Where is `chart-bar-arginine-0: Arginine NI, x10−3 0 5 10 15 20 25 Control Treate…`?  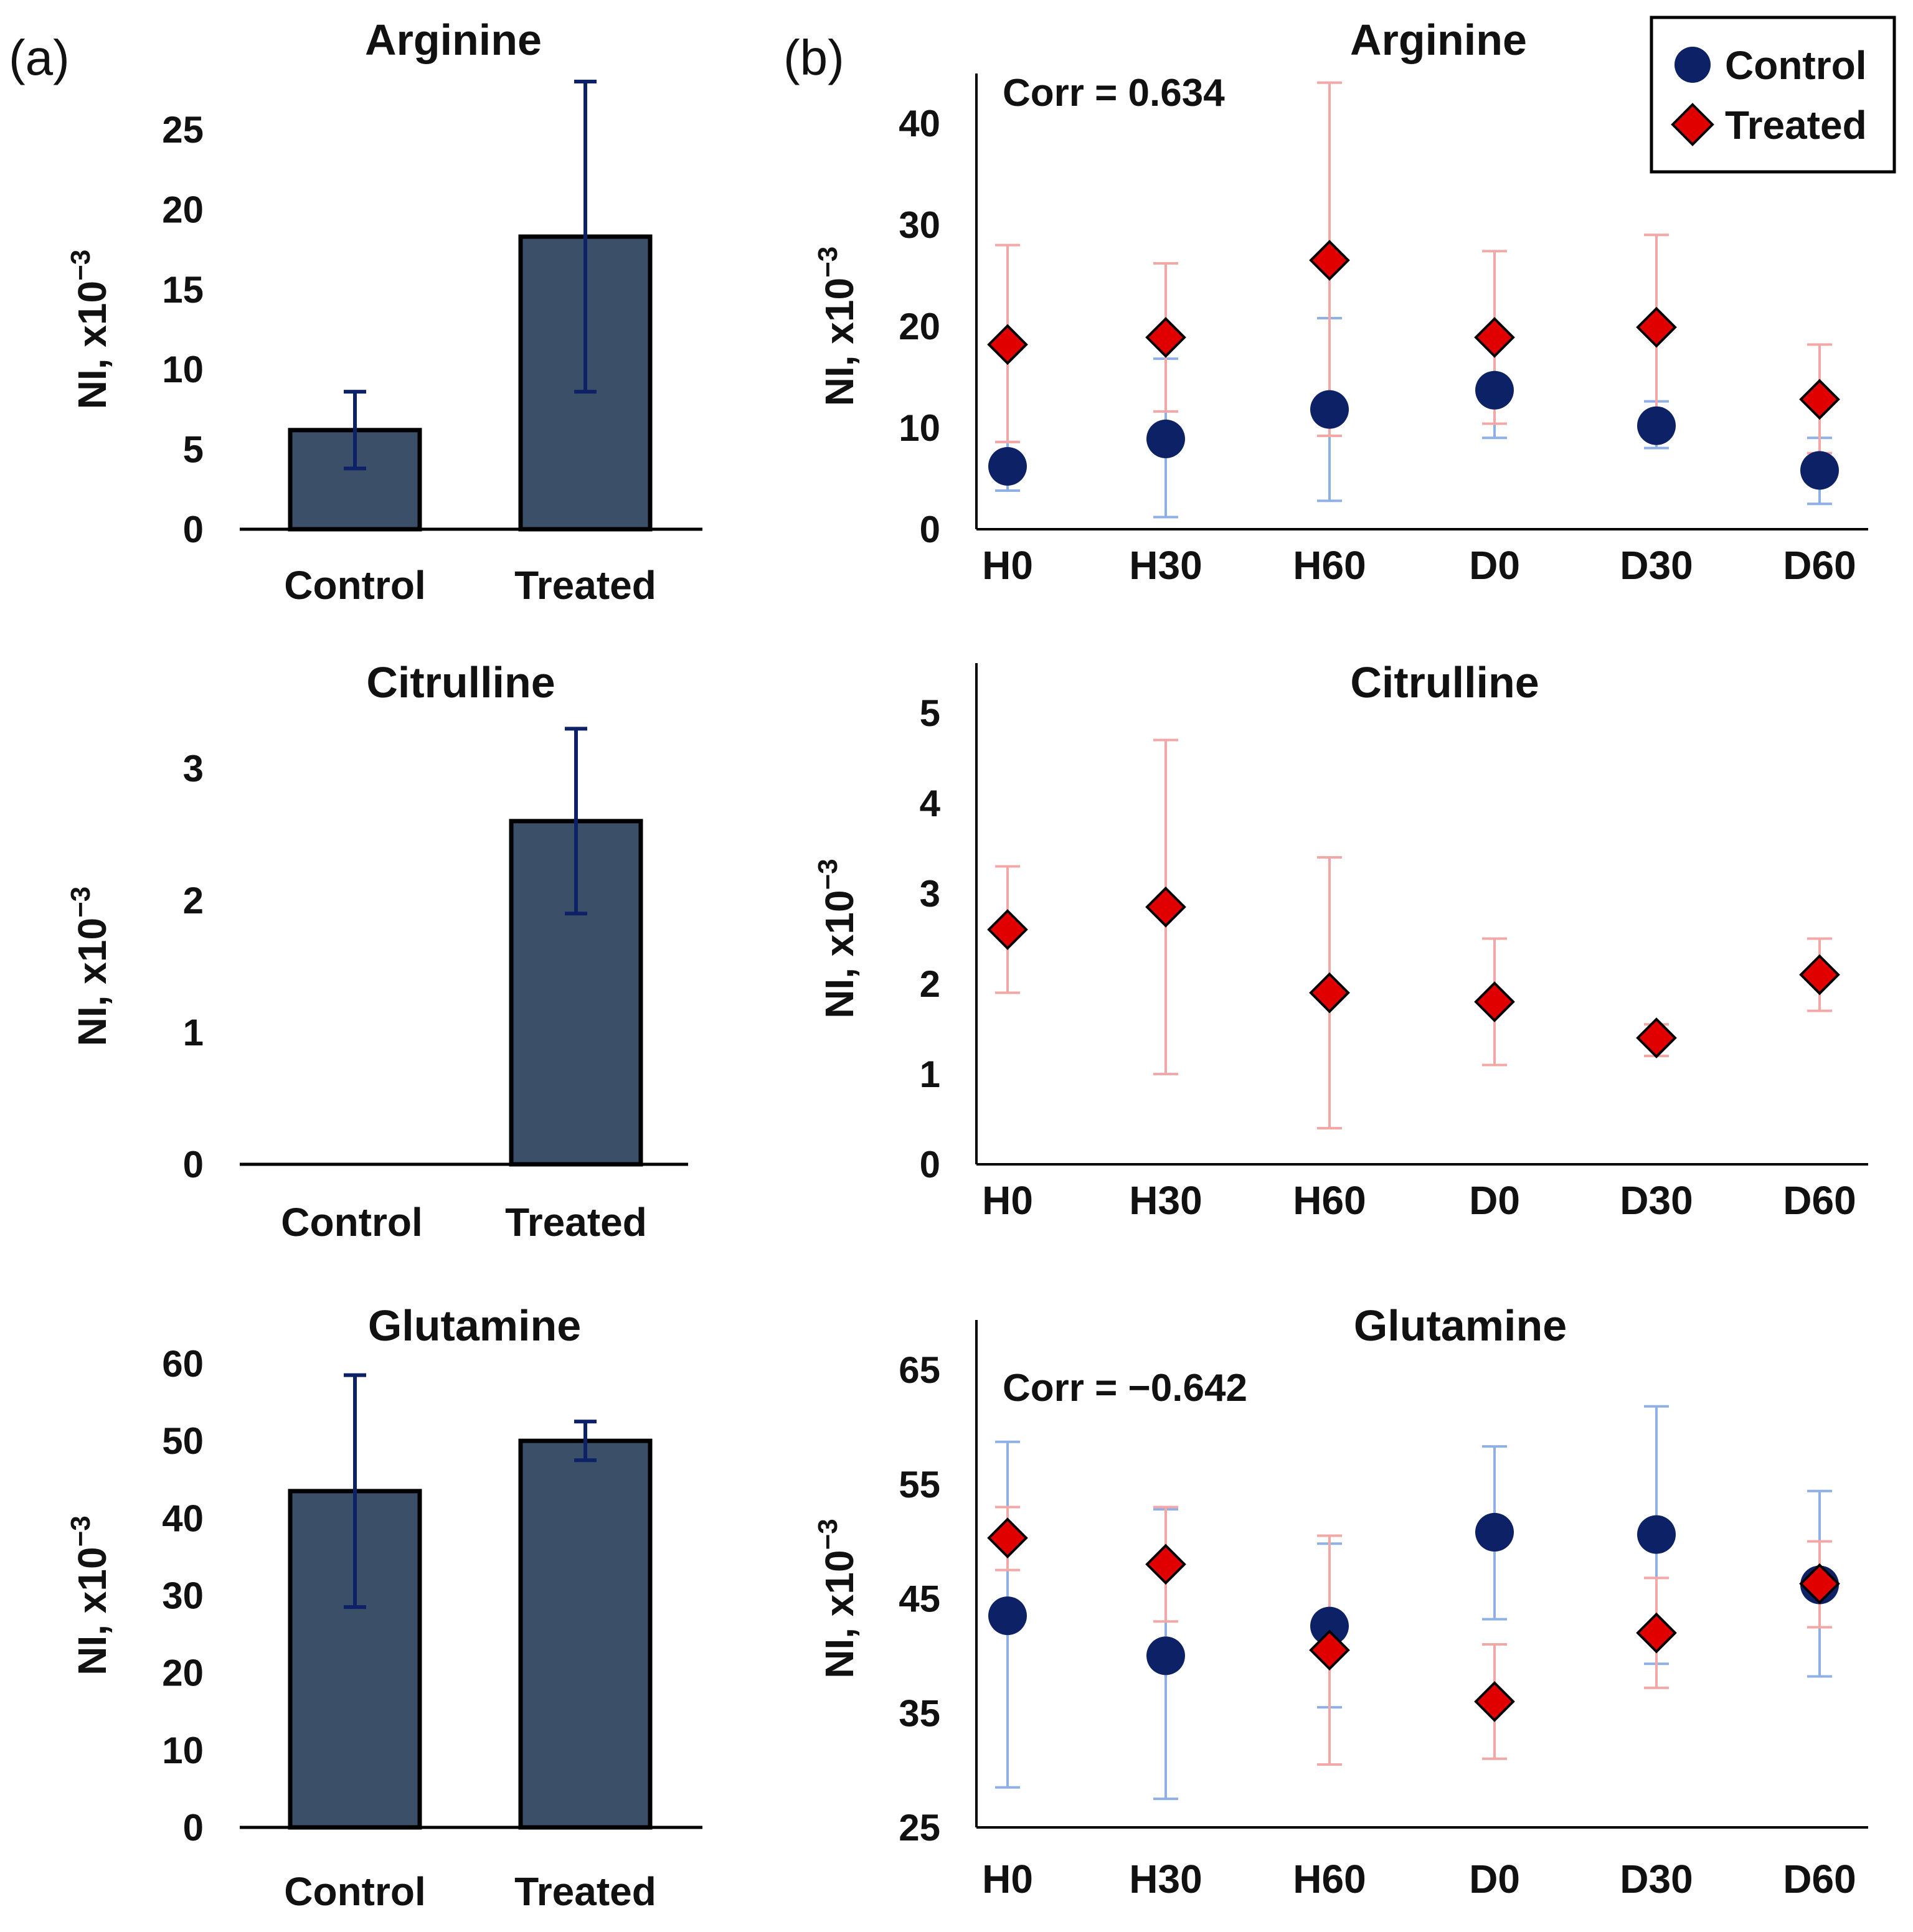 chart-bar-arginine-0: Arginine NI, x10−3 0 5 10 15 20 25 Control Treate… is located at coordinates (383, 312).